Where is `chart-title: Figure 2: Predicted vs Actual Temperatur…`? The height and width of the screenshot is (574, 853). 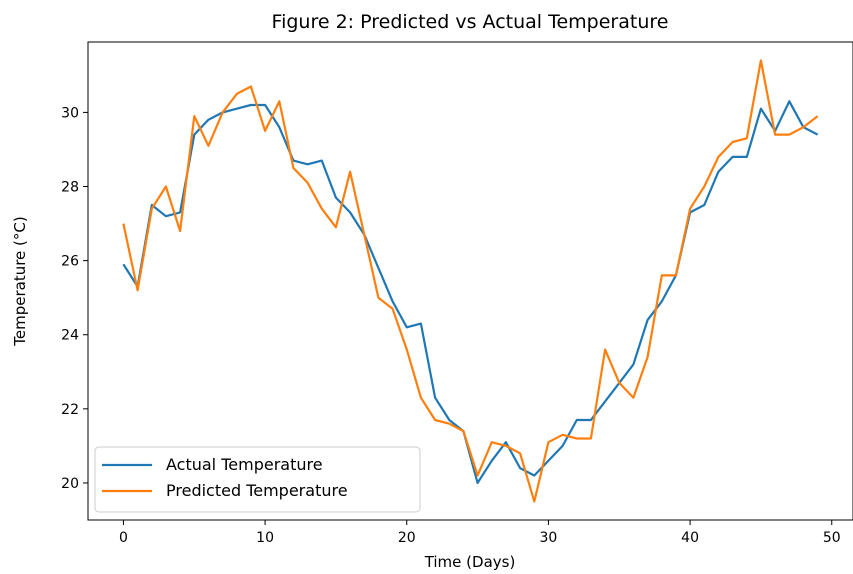 chart-title: Figure 2: Predicted vs Actual Temperatur… is located at coordinates (470, 22).